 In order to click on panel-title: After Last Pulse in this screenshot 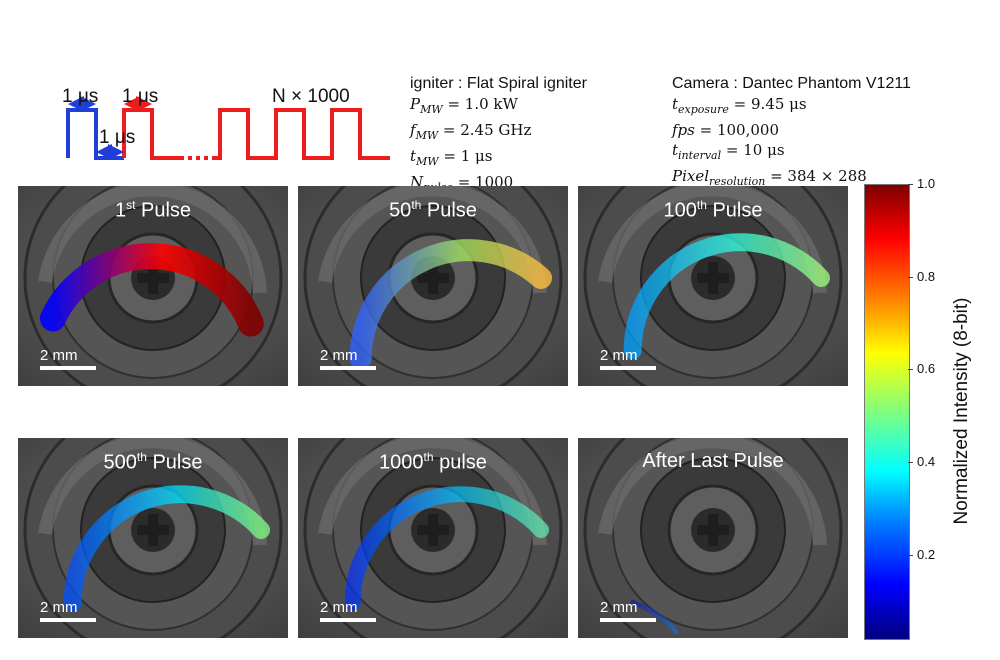, I will do `click(713, 461)`.